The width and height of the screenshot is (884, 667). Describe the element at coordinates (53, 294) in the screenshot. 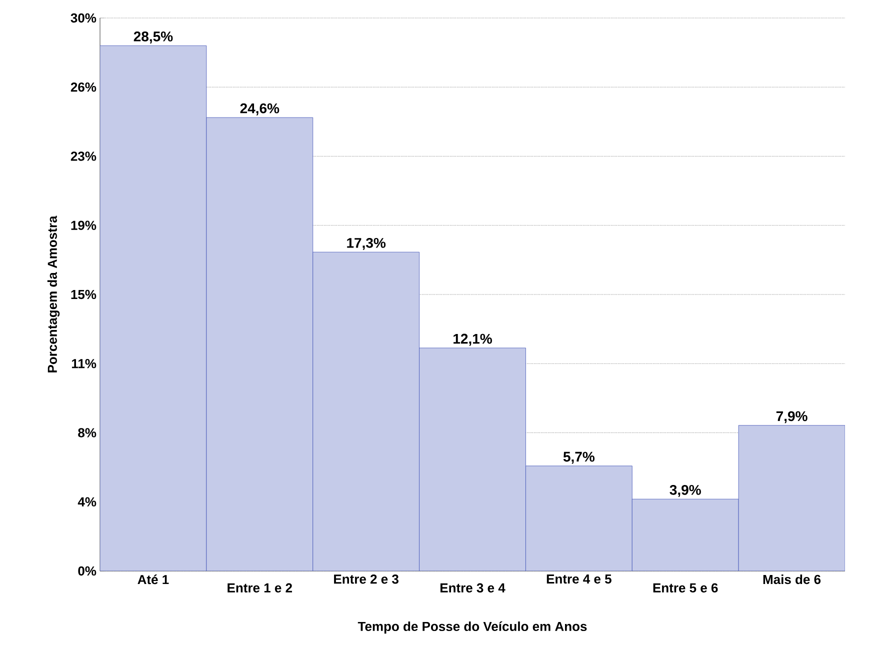

I see `y-axis-title: Porcentagem da Amostra` at that location.